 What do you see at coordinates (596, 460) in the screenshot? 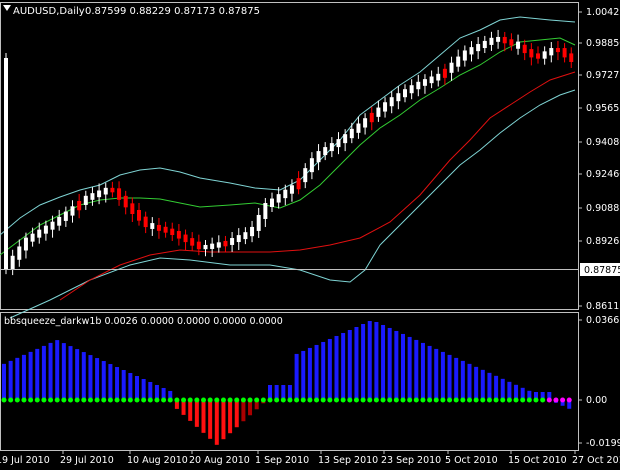
I see `time-tick-label: 27 Oct 2010` at bounding box center [596, 460].